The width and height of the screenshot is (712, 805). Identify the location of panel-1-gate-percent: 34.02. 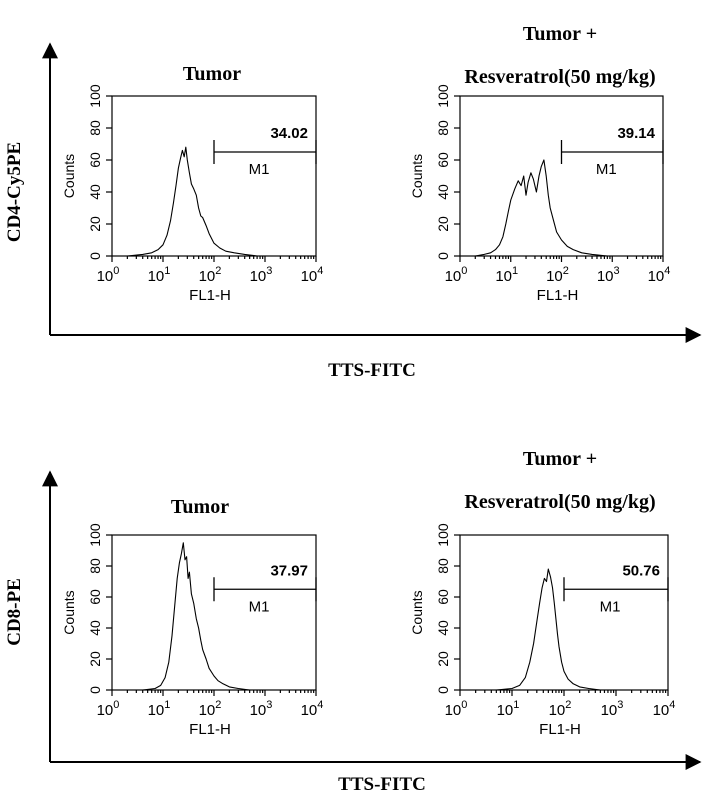
(289, 133).